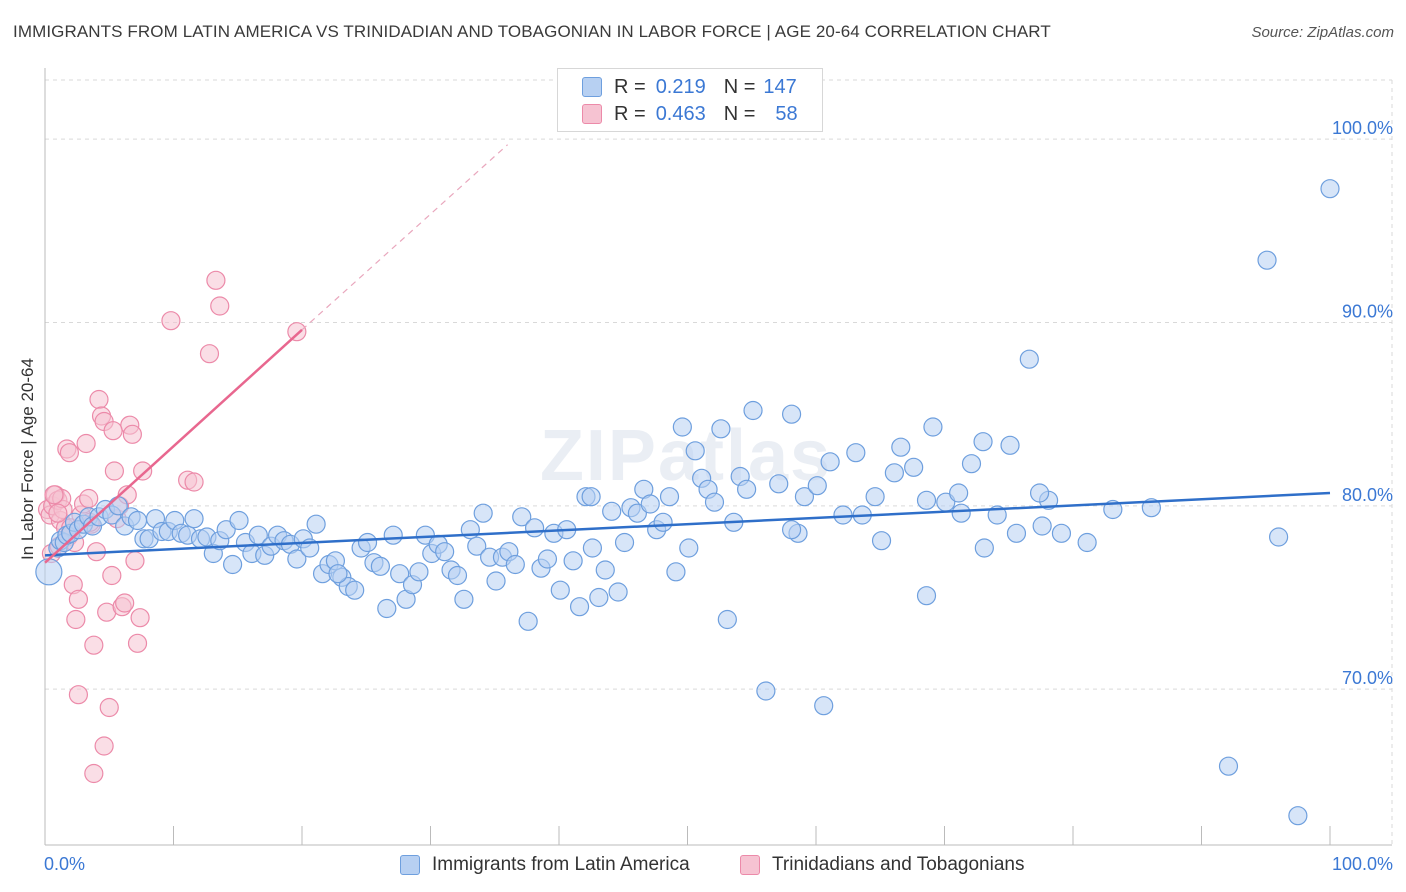 This screenshot has height=892, width=1406. I want to click on bottom-legend-trinidadians: Trinidadians and Tobagonians, so click(882, 865).